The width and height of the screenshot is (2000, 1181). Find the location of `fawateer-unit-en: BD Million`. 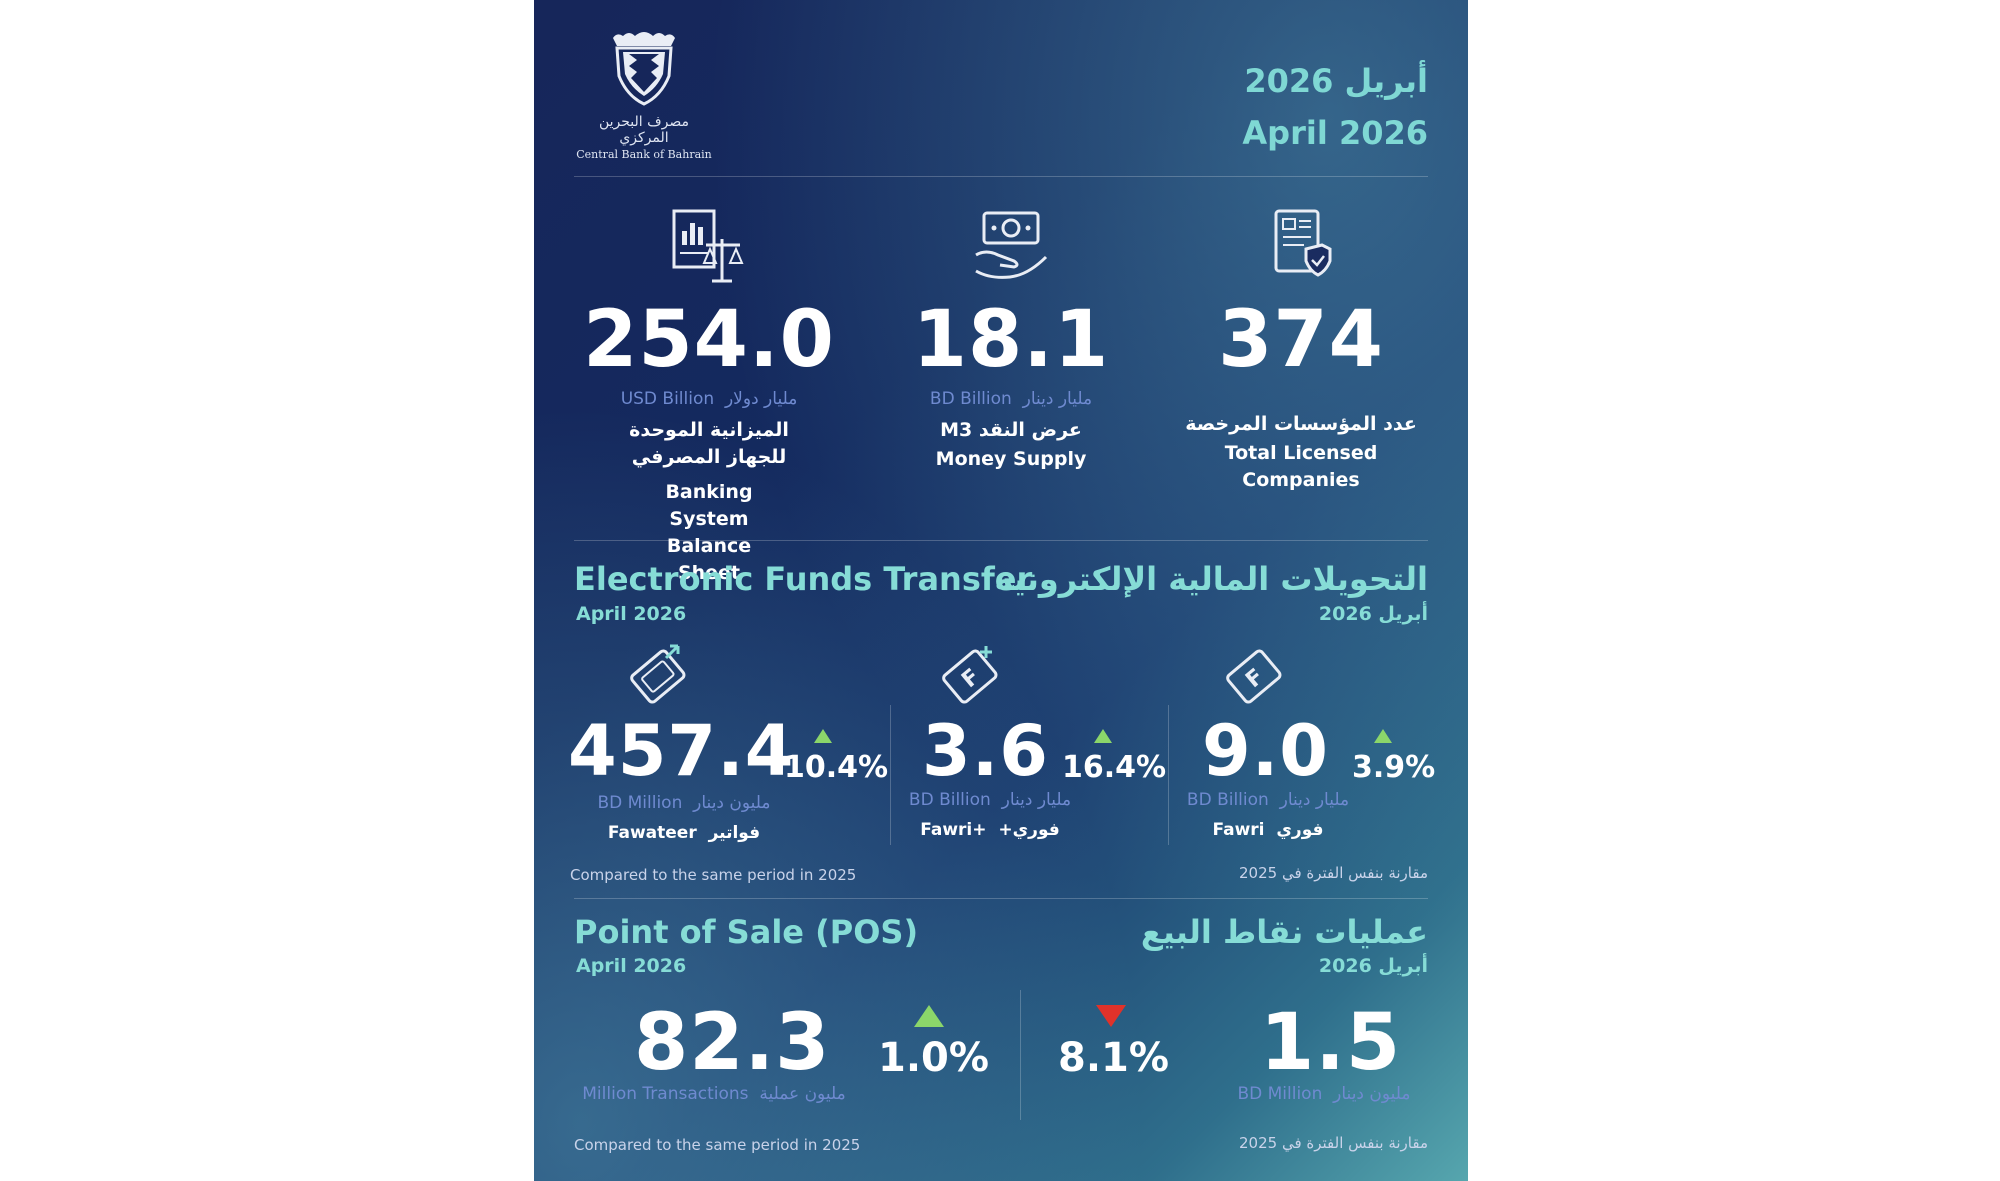

fawateer-unit-en: BD Million is located at coordinates (640, 803).